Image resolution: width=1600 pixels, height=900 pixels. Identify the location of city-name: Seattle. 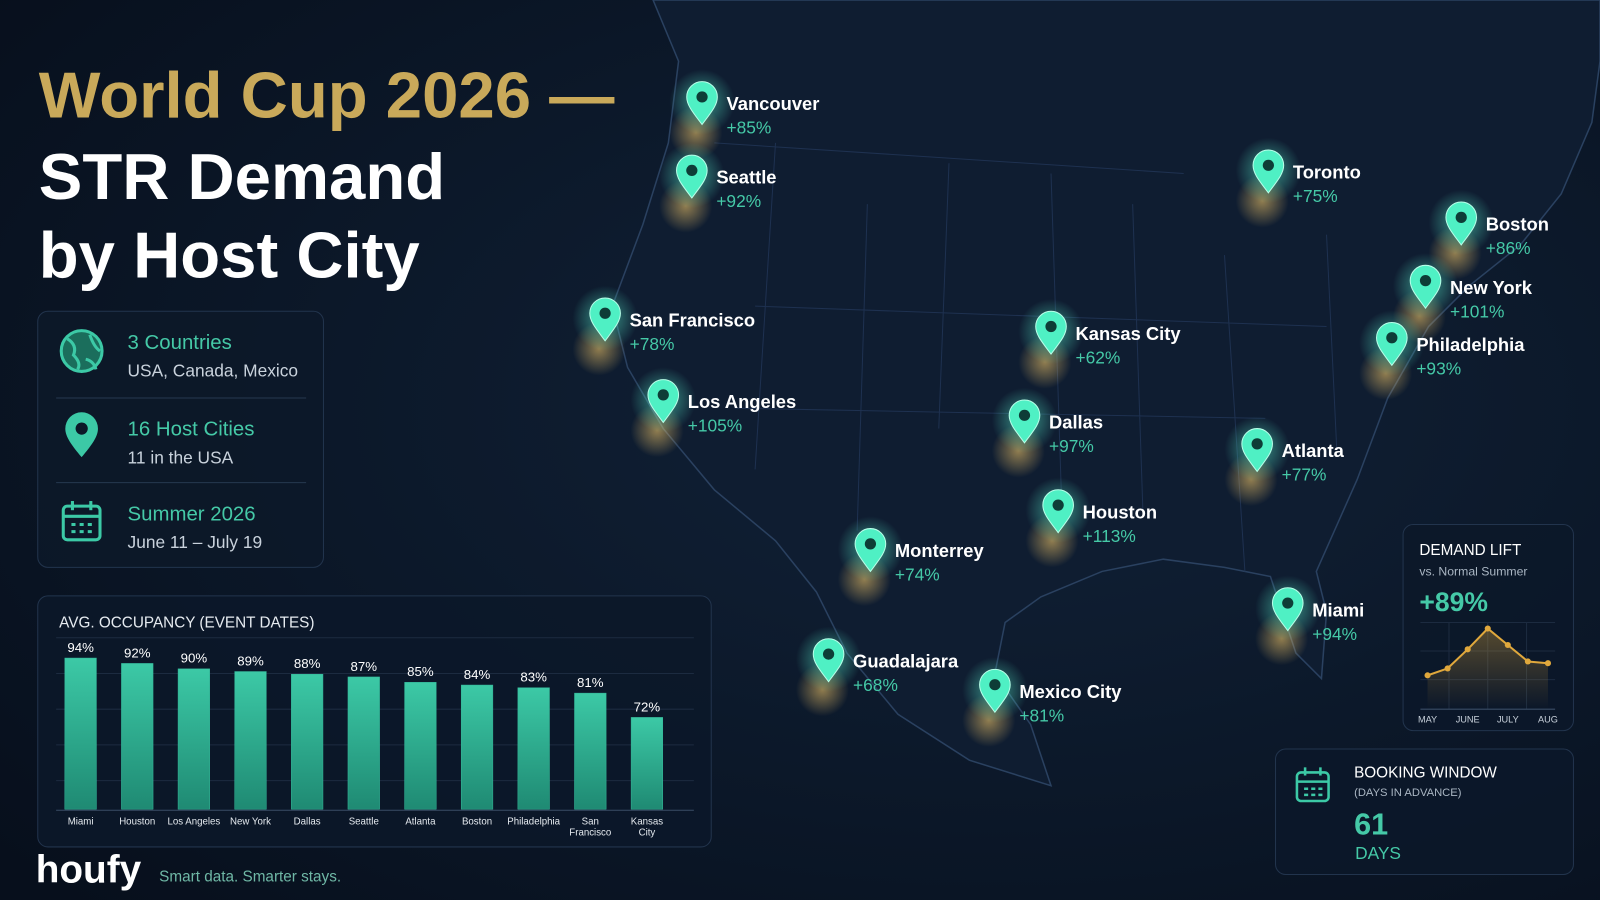
(746, 177).